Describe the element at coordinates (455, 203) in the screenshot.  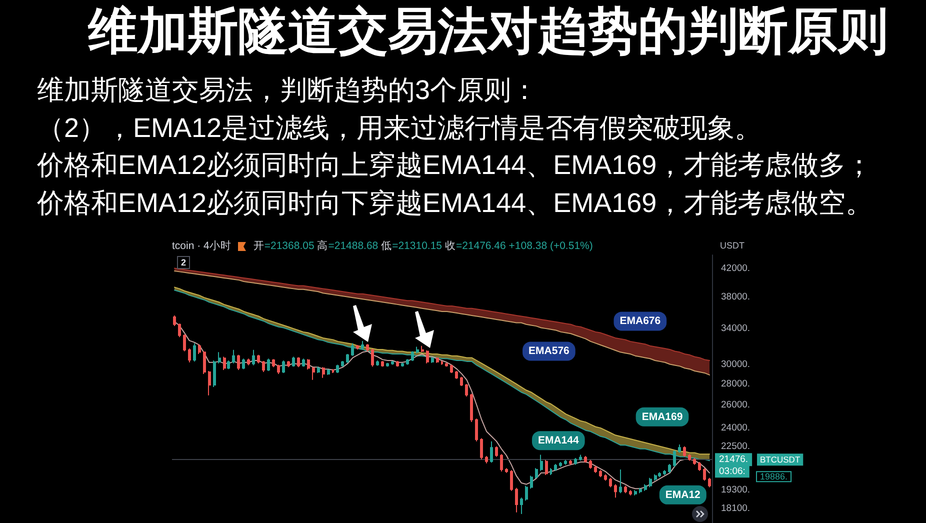
I see `text: 价格和EMA12必须同时向下穿越EMA144、EMA169，才能考虑做空。` at that location.